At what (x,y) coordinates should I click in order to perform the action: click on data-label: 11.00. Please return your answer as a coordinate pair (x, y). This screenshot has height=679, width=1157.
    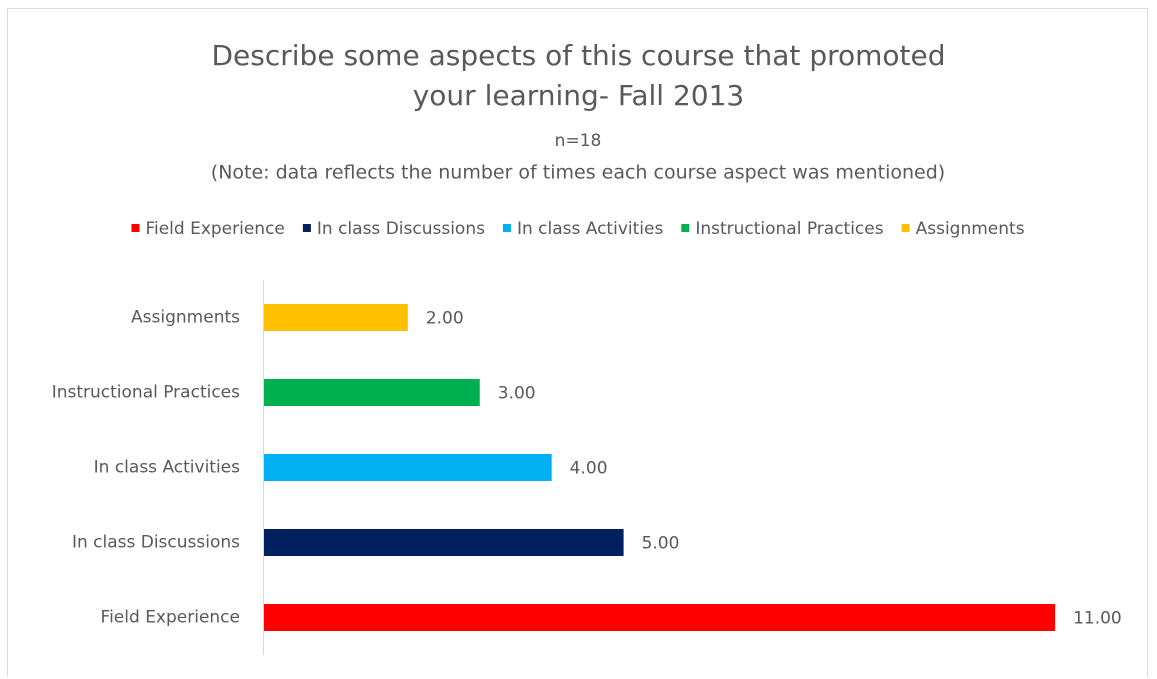
    Looking at the image, I should click on (1097, 619).